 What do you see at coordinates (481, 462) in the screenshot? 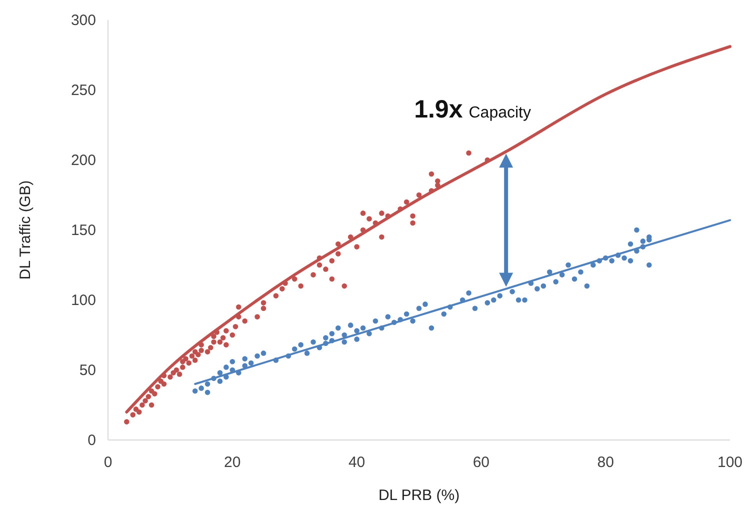
I see `x-tick-label: 60` at bounding box center [481, 462].